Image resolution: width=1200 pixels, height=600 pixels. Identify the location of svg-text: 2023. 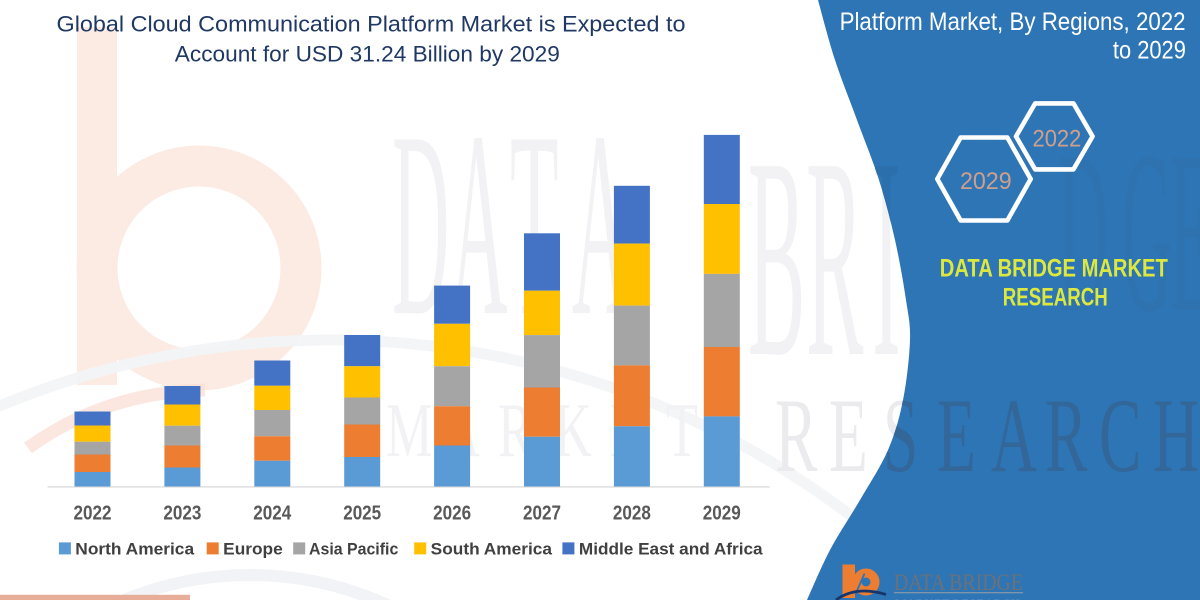
(182, 514).